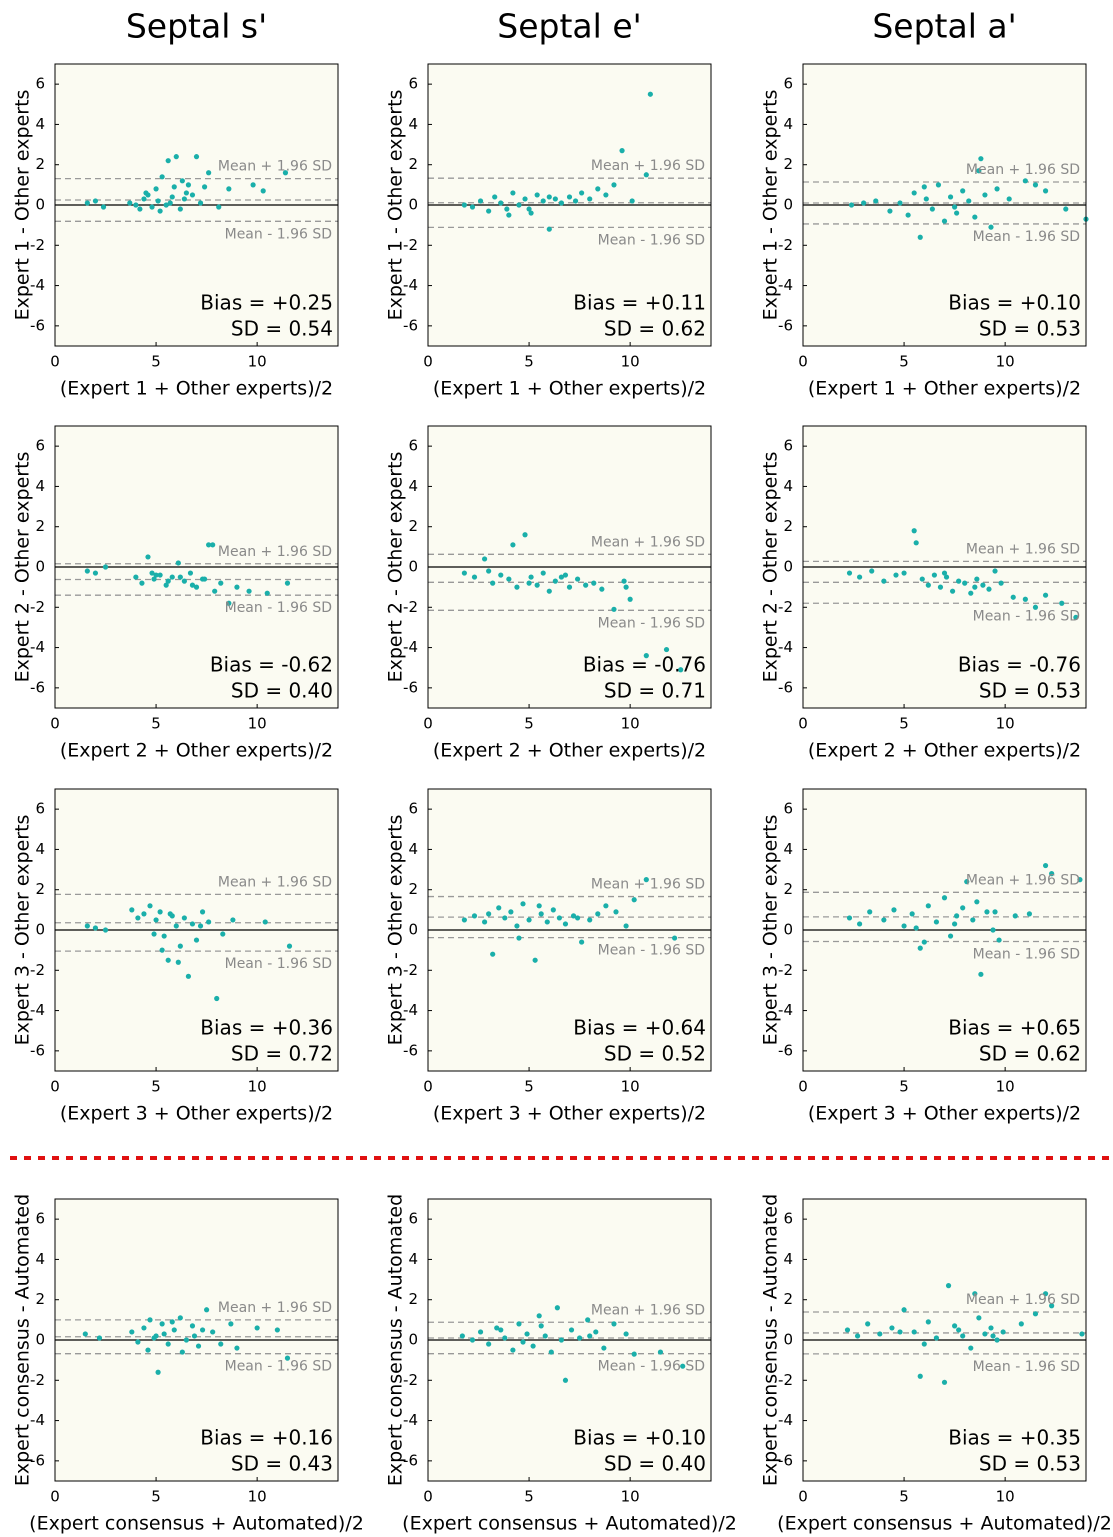 Image resolution: width=1113 pixels, height=1537 pixels. I want to click on x-axis-label: (Expert 3 + Other experts)/2, so click(944, 1114).